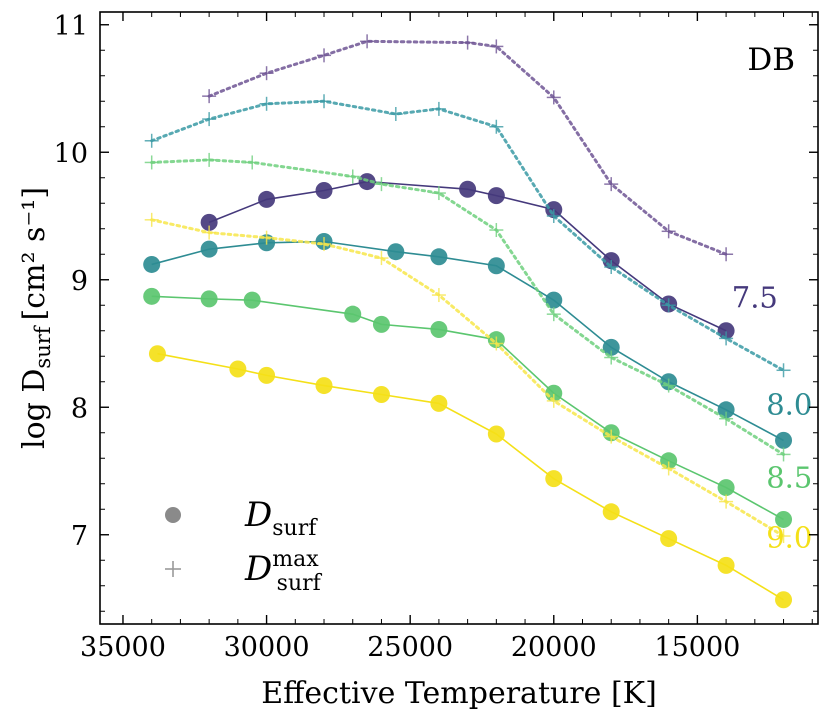  Describe the element at coordinates (554, 647) in the screenshot. I see `x-tick-label: 20000` at that location.